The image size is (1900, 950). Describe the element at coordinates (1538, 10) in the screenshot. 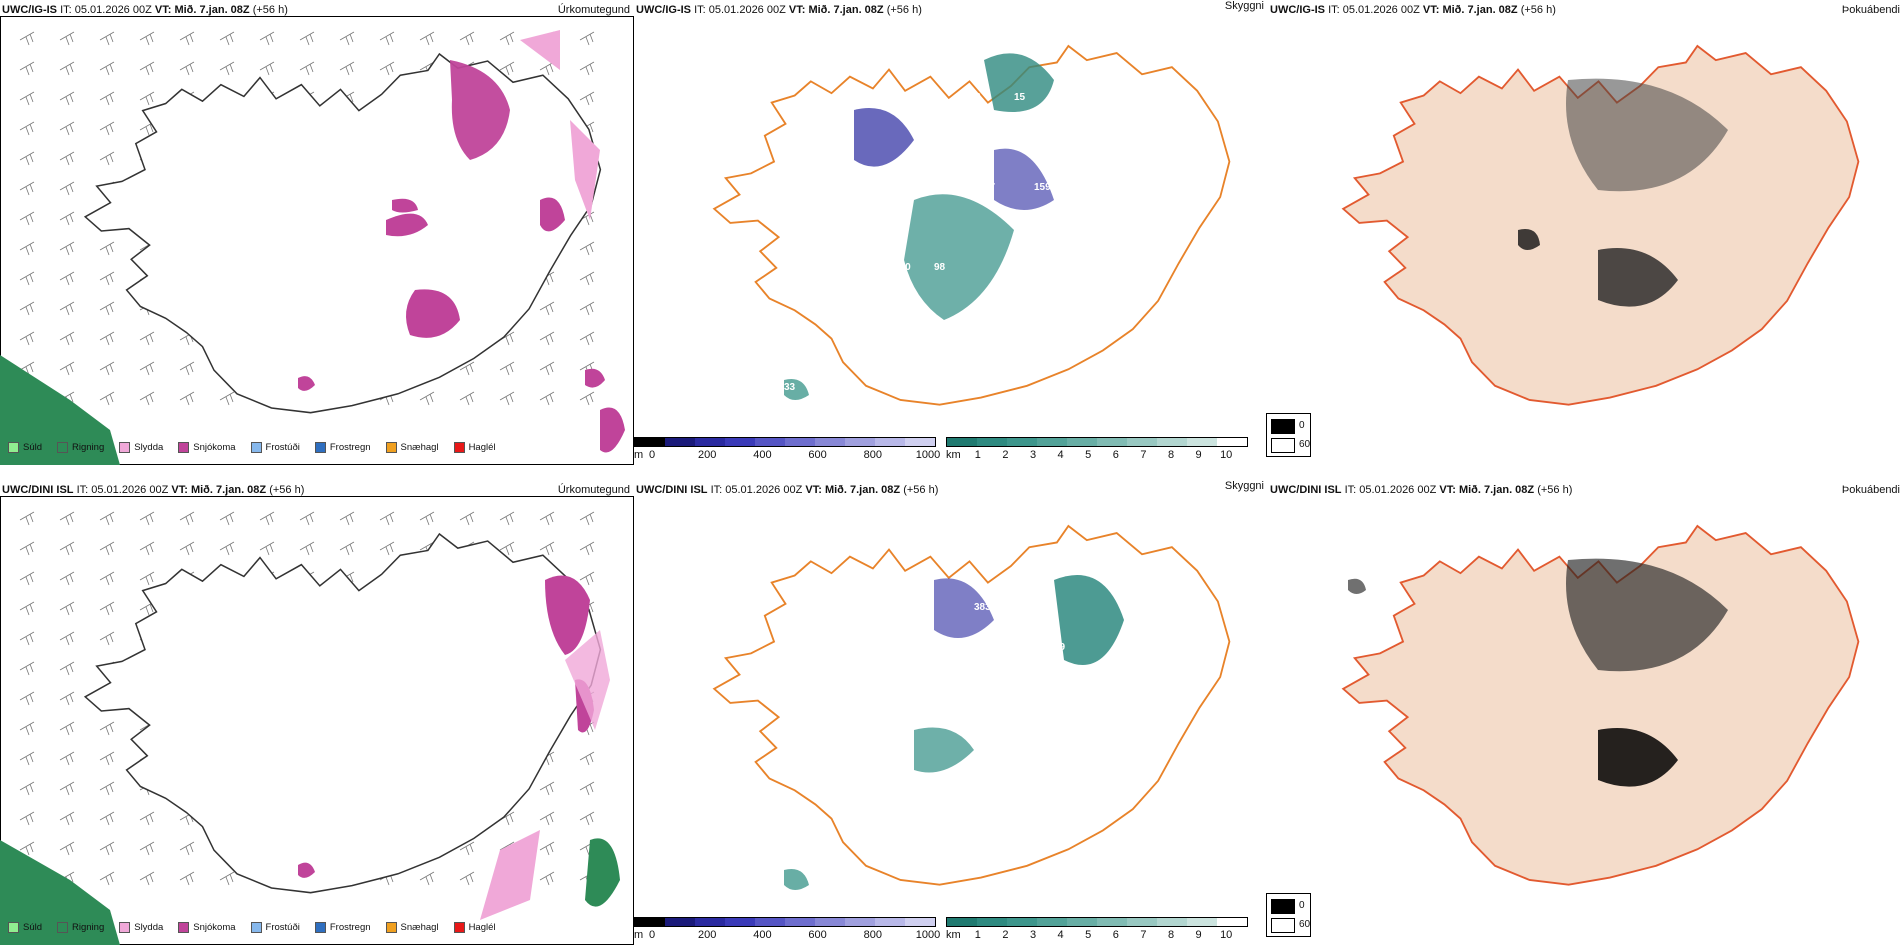

I see `lead-time: (+56 h)` at that location.